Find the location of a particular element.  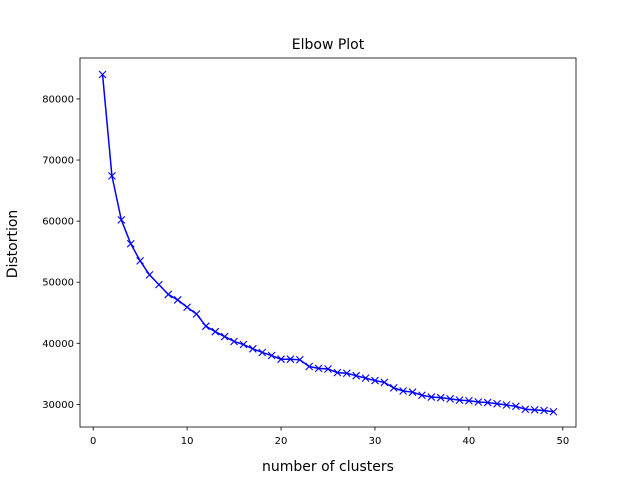

y-tick-label: 30000 is located at coordinates (58, 405).